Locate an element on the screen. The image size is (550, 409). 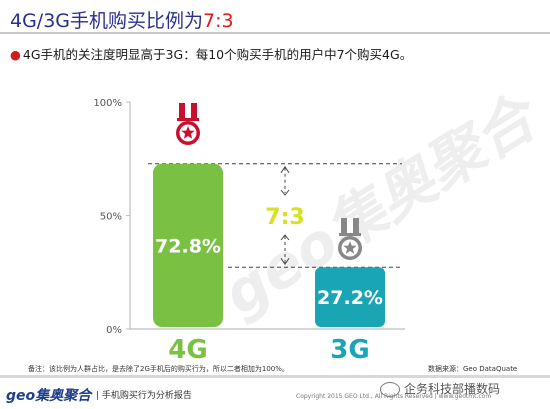
report-title: | 手机购买行为分析报告 is located at coordinates (144, 396).